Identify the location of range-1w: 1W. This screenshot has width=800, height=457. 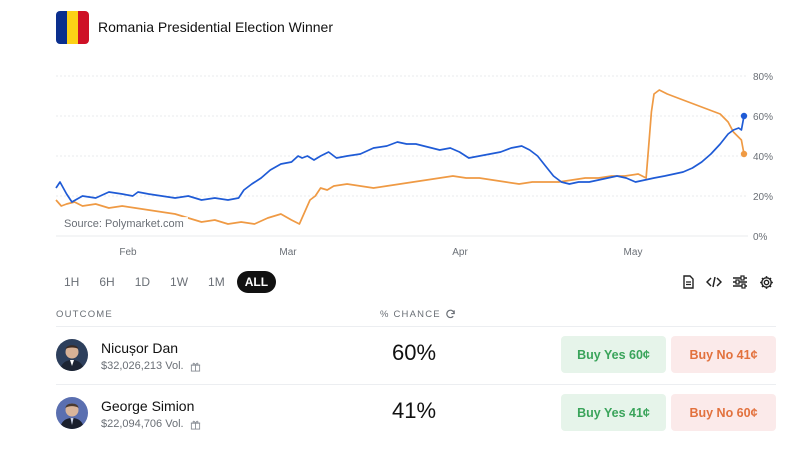
(179, 282).